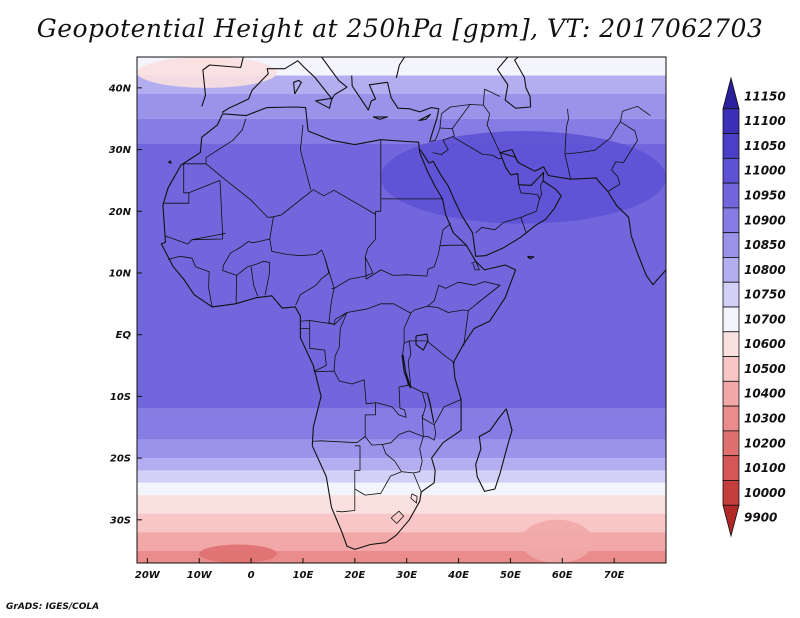 Image resolution: width=800 pixels, height=618 pixels. Describe the element at coordinates (170, 162) in the screenshot. I see `canary-islands` at that location.